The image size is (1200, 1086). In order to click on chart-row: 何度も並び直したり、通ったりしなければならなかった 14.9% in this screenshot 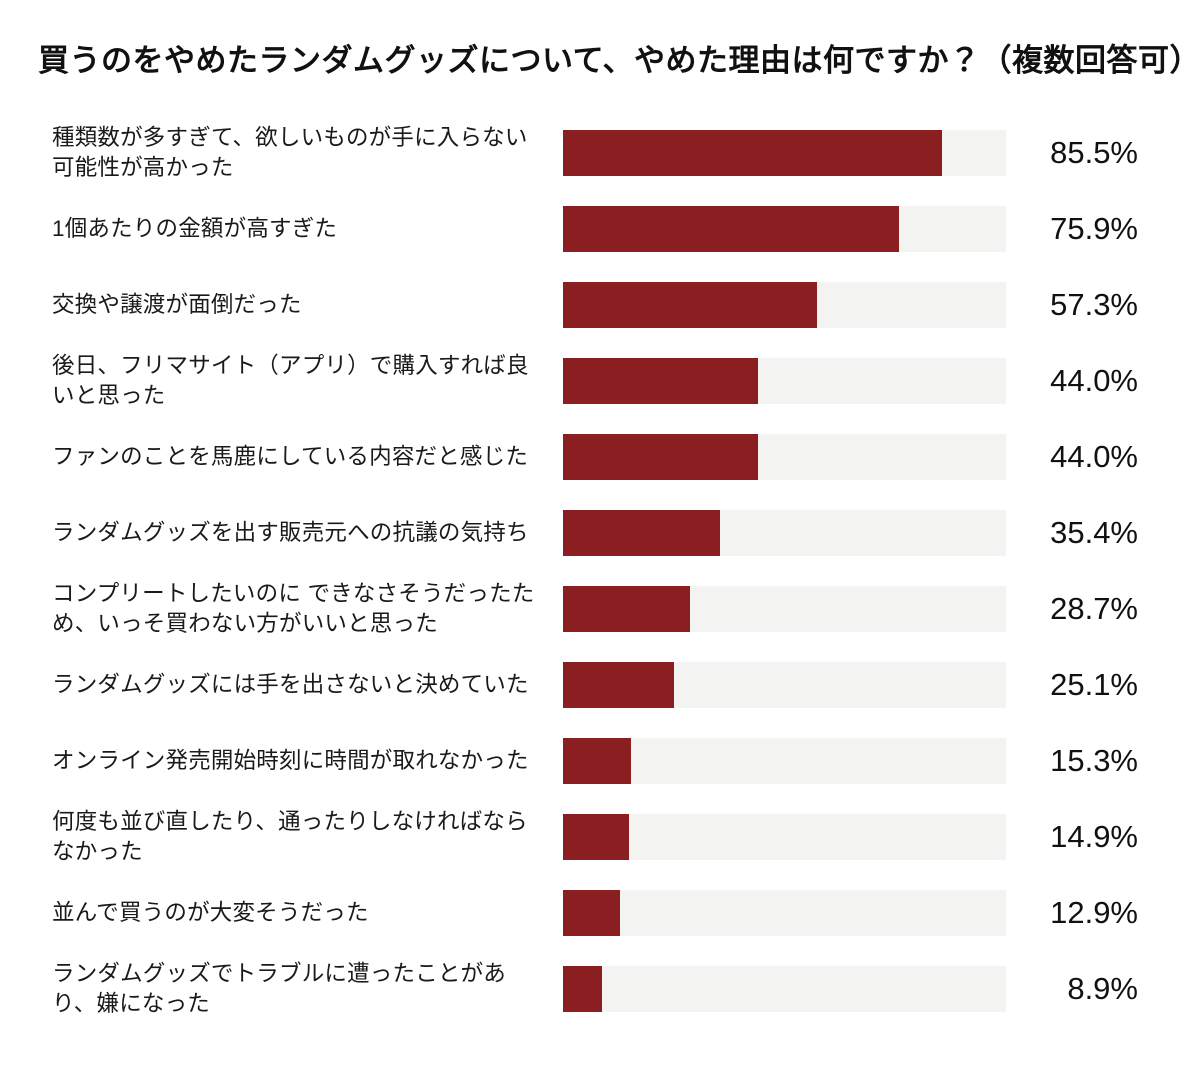, I will do `click(595, 837)`.